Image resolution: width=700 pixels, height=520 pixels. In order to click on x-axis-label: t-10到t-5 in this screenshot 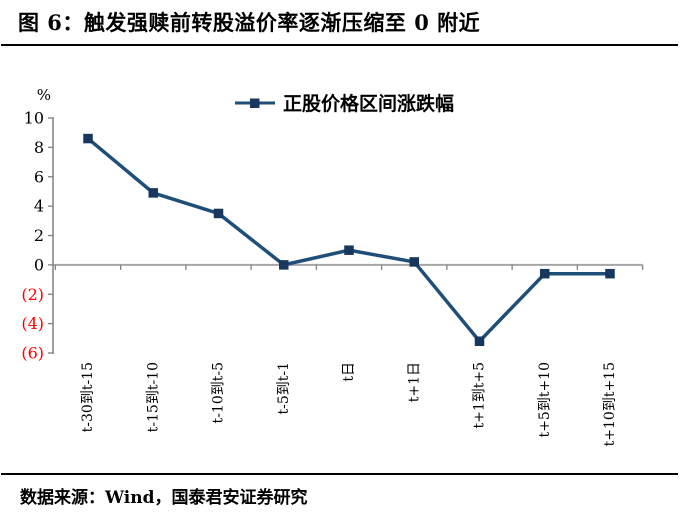, I will do `click(219, 392)`.